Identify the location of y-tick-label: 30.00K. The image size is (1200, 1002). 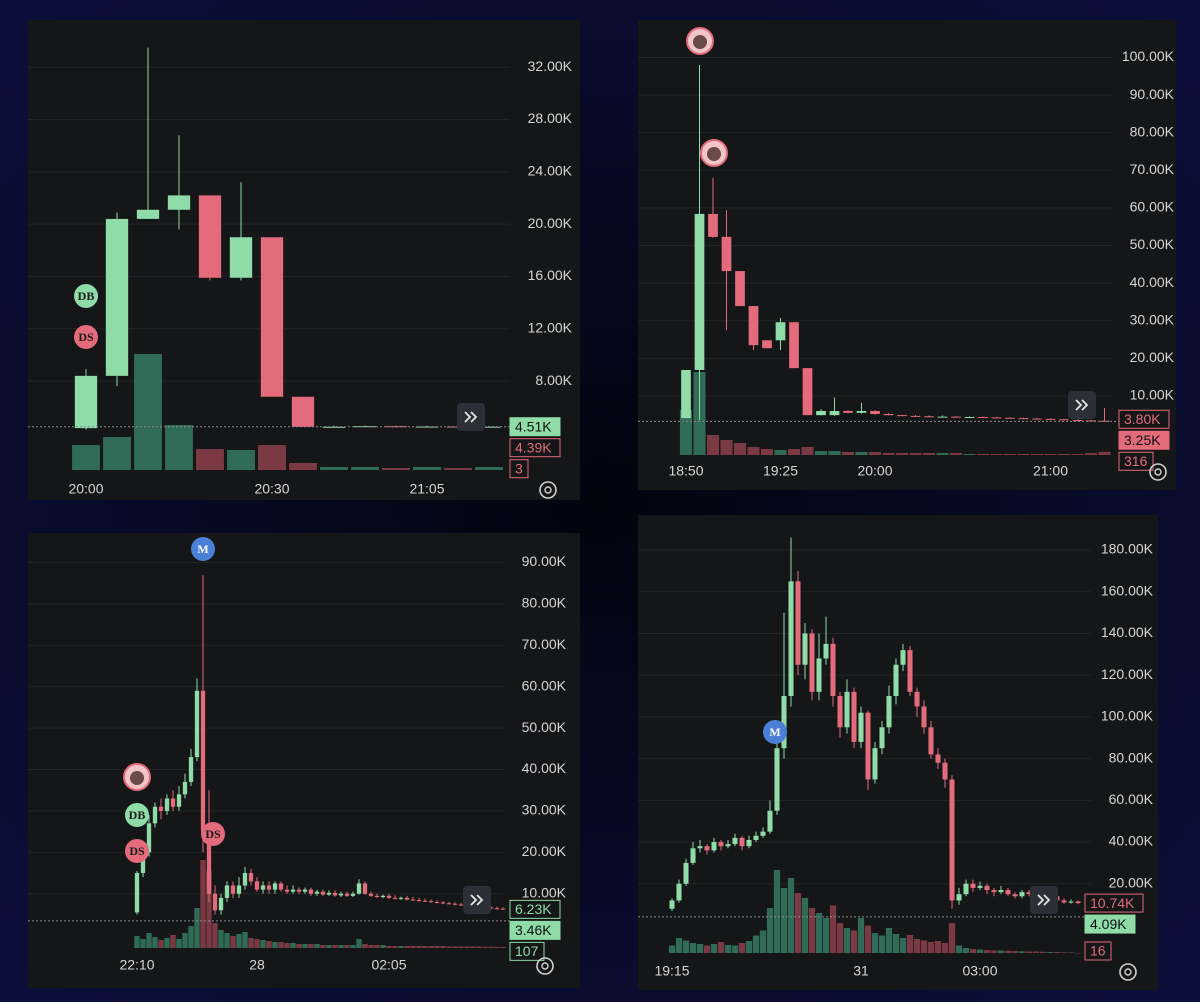
(1152, 319).